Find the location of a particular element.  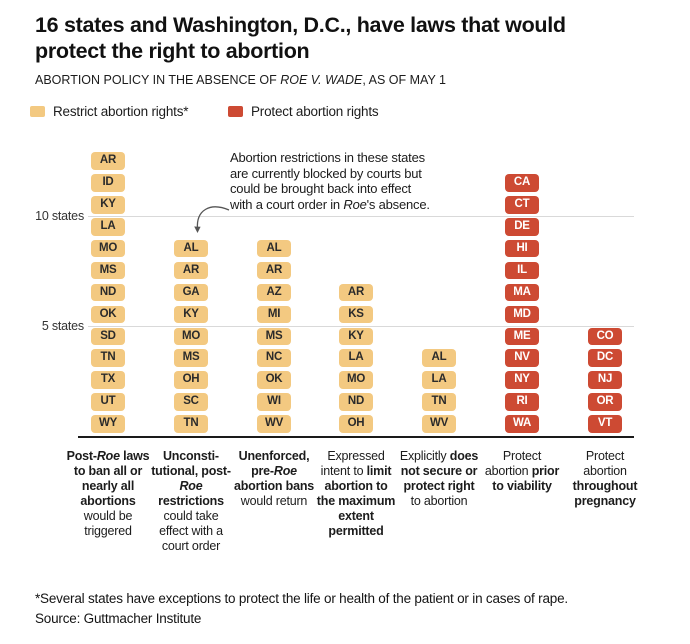

text-segment: with a court order in is located at coordinates (287, 204).